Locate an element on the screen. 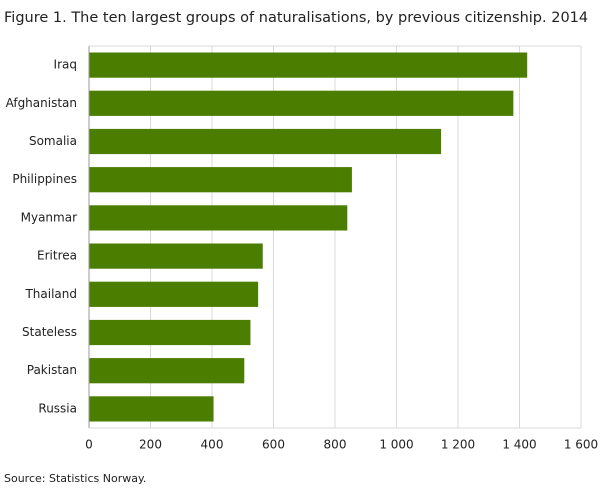 Image resolution: width=609 pixels, height=489 pixels. x-tick-label: 200 is located at coordinates (150, 445).